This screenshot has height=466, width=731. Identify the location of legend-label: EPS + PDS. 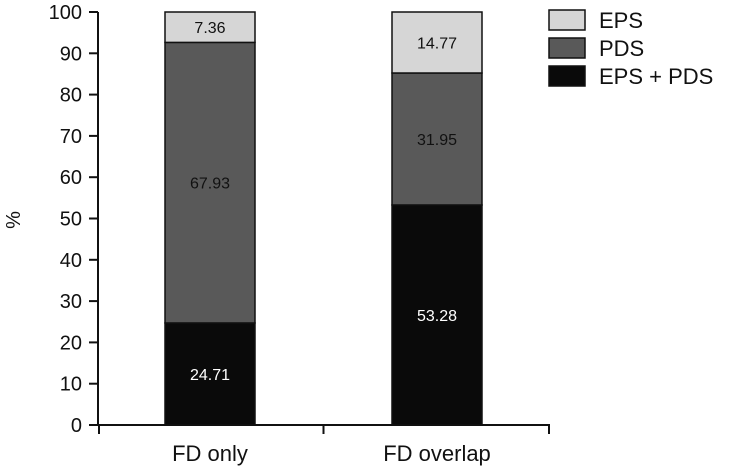
(656, 76).